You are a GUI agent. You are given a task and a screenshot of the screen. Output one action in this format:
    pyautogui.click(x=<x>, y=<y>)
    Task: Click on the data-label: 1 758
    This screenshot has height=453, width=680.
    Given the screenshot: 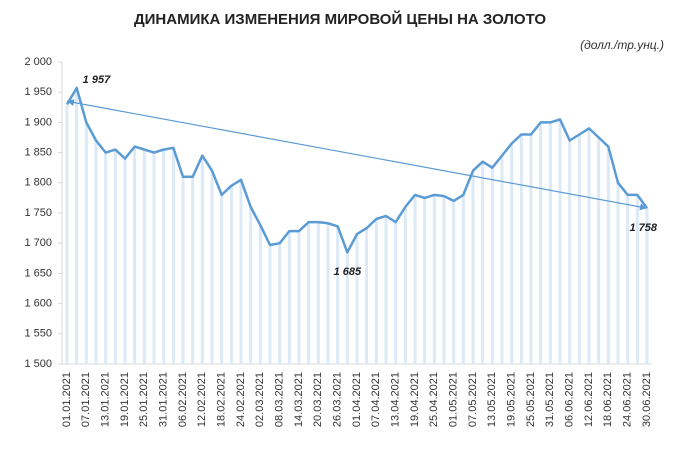 What is the action you would take?
    pyautogui.click(x=643, y=228)
    